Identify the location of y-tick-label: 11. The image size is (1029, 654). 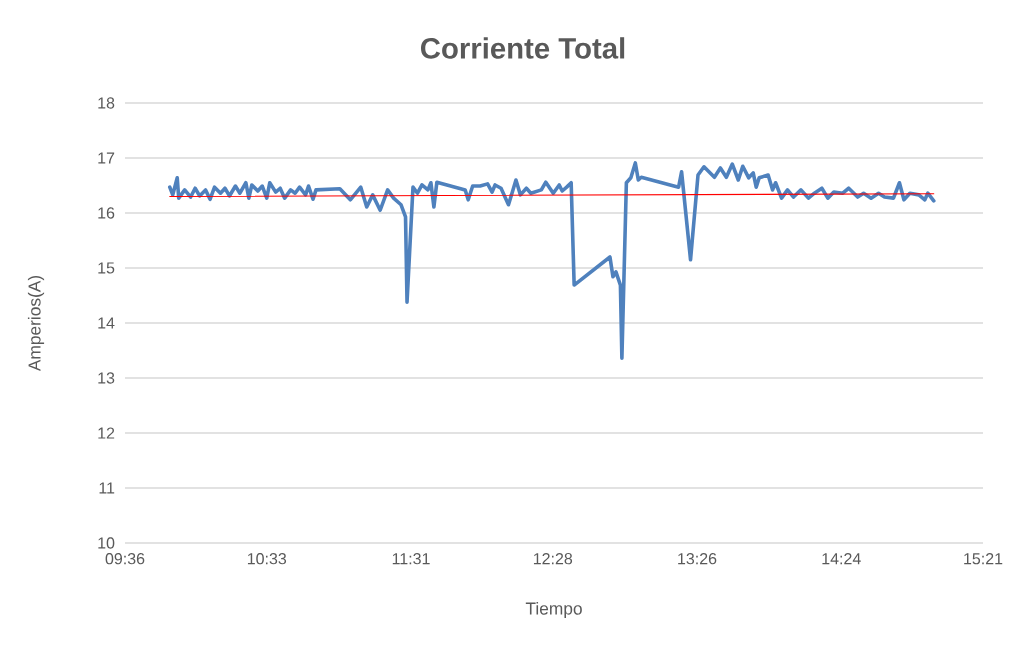
(107, 488).